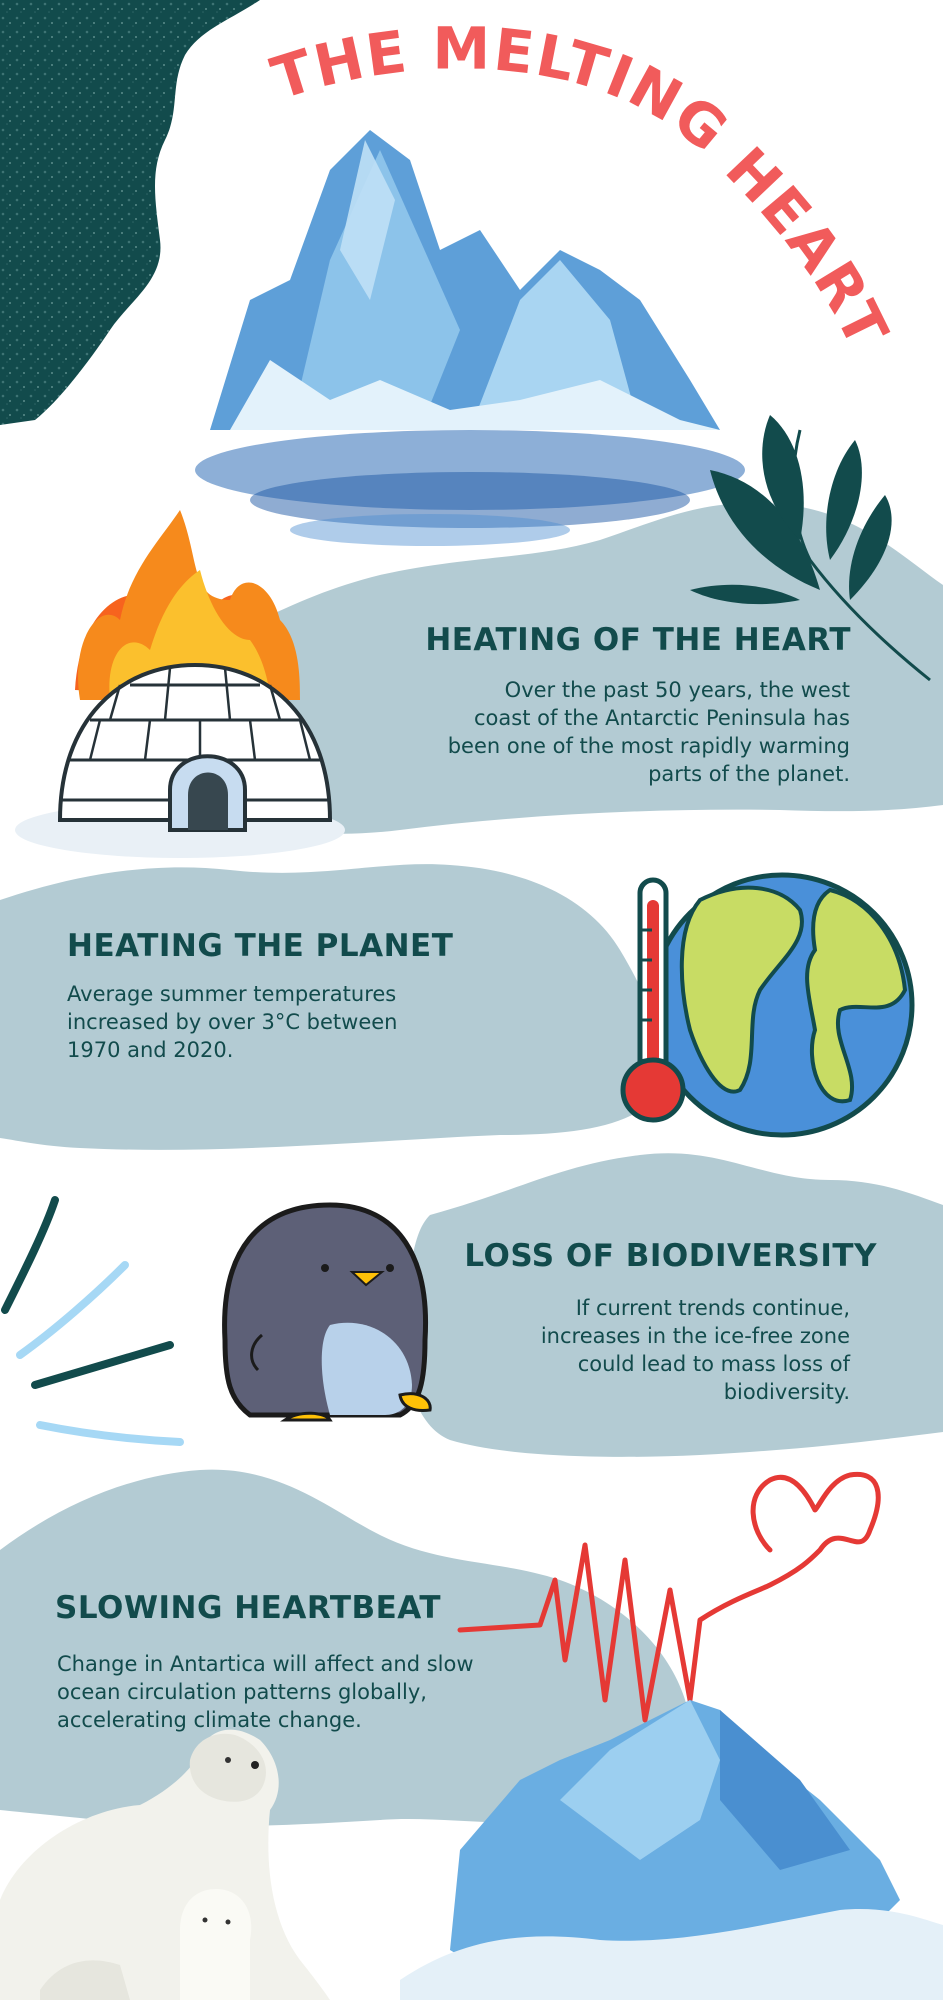 The height and width of the screenshot is (2000, 943). What do you see at coordinates (648, 746) in the screenshot?
I see `text-line: been one of the most rapidly warming` at bounding box center [648, 746].